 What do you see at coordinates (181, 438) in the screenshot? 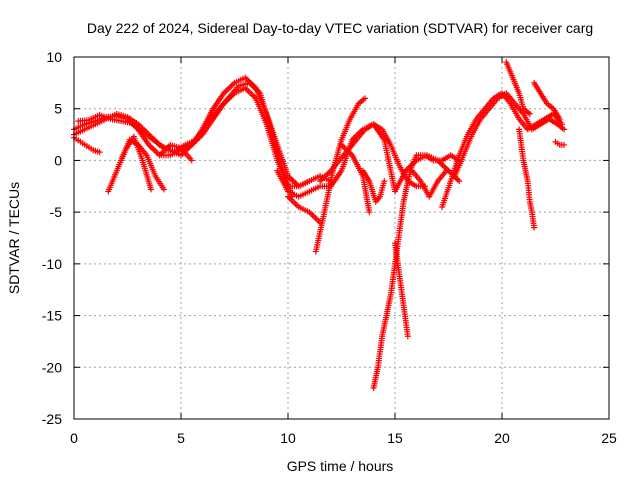
I see `x-tick-label: 5` at bounding box center [181, 438].